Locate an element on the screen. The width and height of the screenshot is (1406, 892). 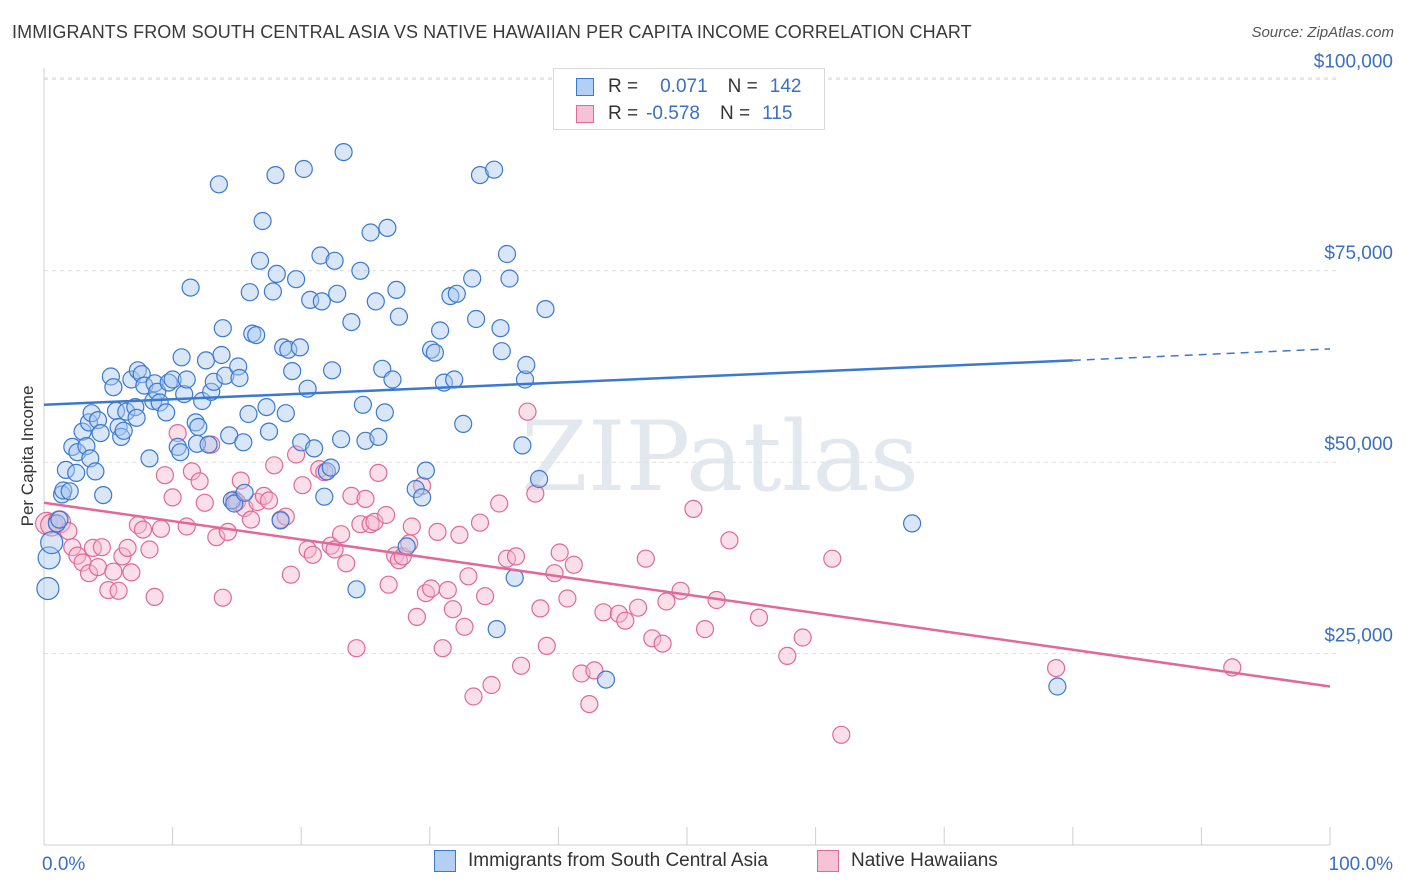
legend-r-value: 0.071 is located at coordinates (684, 86).